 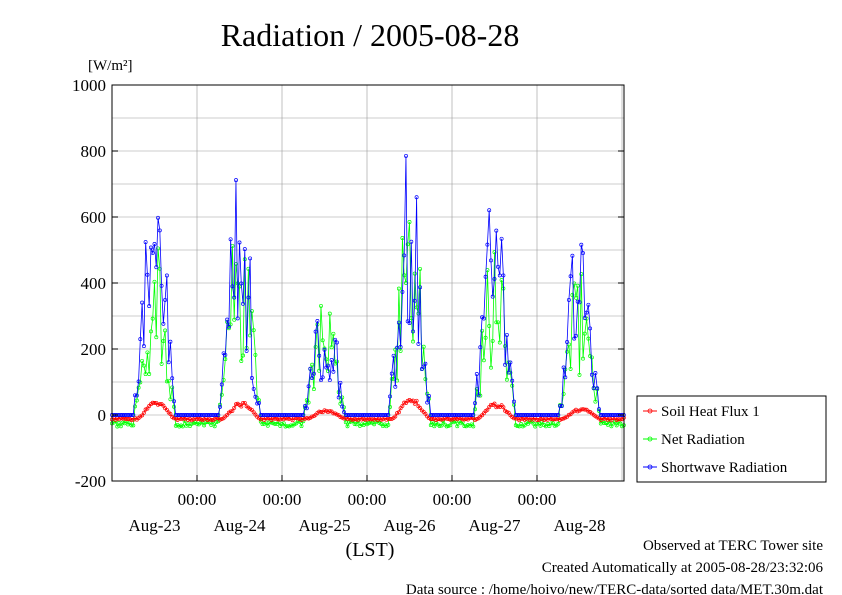 What do you see at coordinates (731, 439) in the screenshot?
I see `legend-box` at bounding box center [731, 439].